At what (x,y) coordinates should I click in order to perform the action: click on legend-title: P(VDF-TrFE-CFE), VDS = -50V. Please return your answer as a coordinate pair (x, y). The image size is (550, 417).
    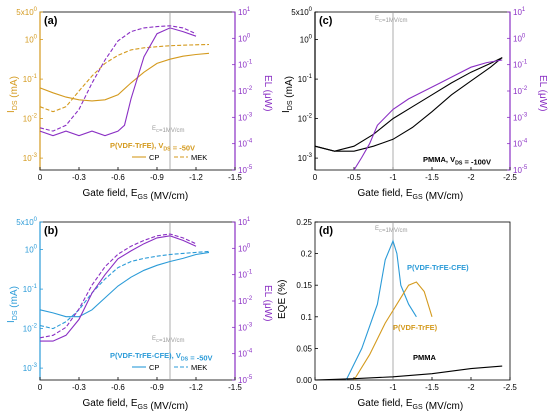
    Looking at the image, I should click on (161, 356).